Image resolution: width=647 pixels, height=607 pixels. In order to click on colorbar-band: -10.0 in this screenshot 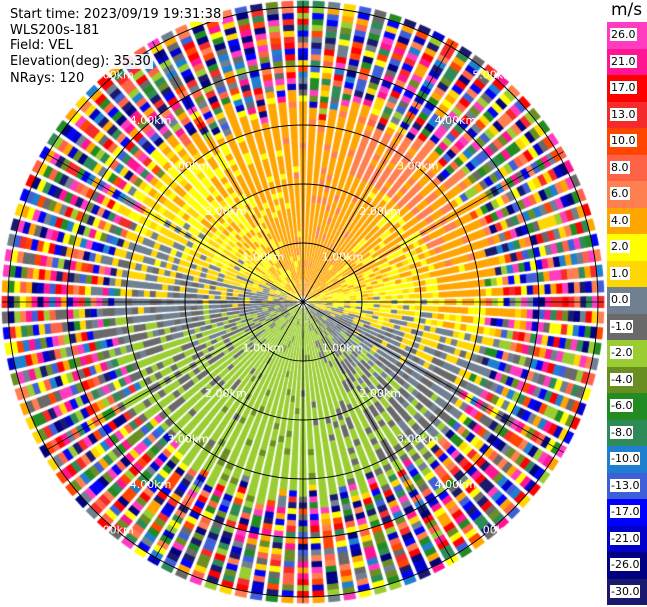, I will do `click(627, 459)`.